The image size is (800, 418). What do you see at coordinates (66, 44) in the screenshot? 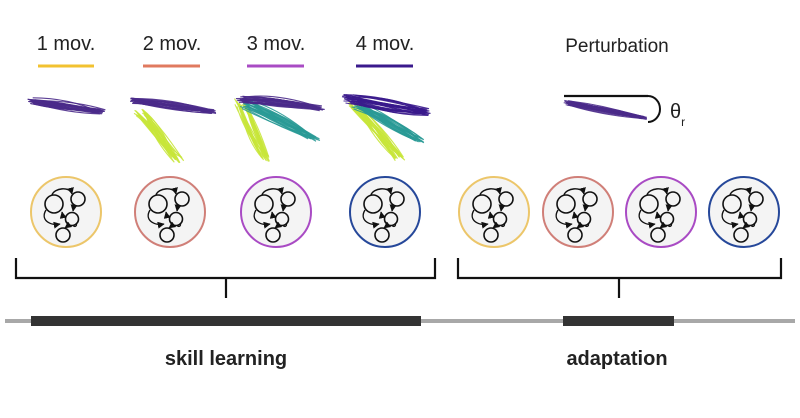
I see `condition-label-1: 1 mov.` at bounding box center [66, 44].